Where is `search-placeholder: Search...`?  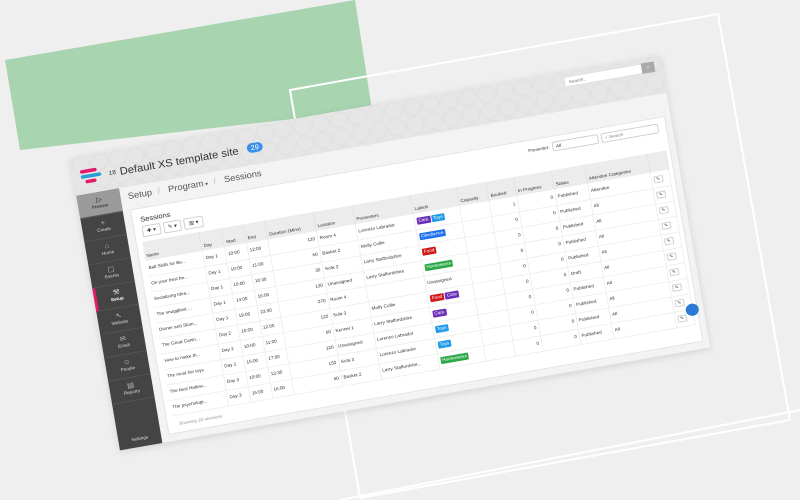
search-placeholder: Search... is located at coordinates (578, 80).